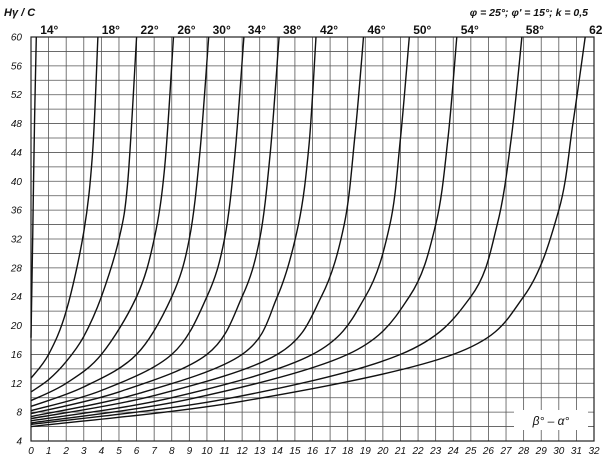 Image resolution: width=602 pixels, height=460 pixels. I want to click on series-label: 46°, so click(376, 30).